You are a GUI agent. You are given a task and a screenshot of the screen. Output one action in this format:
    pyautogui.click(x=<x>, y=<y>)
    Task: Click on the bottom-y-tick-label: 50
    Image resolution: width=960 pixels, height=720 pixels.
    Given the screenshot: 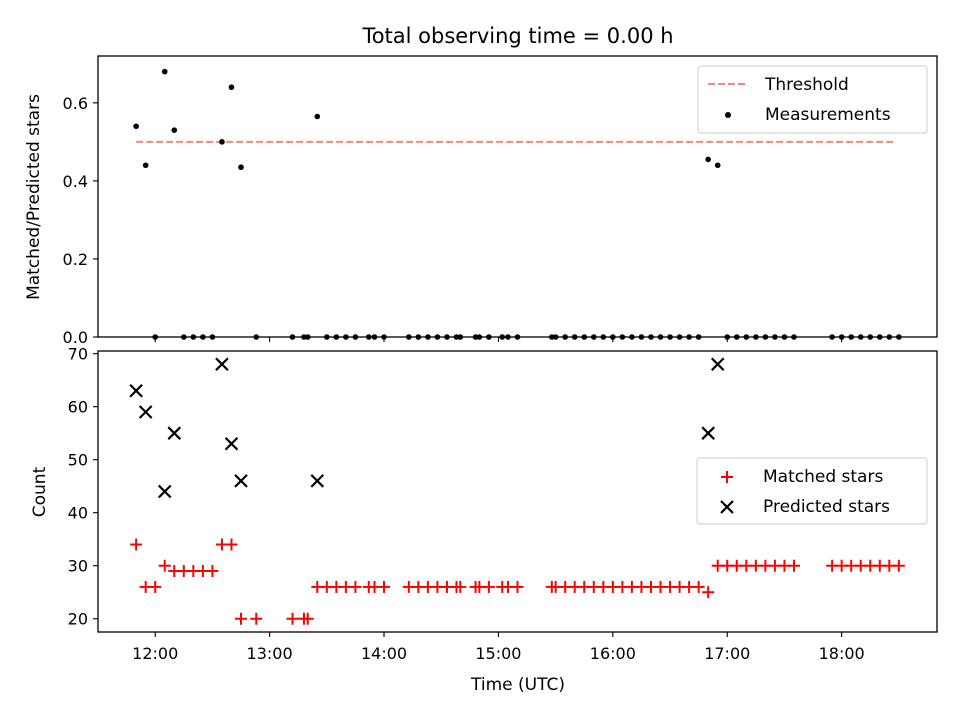 What is the action you would take?
    pyautogui.click(x=78, y=460)
    